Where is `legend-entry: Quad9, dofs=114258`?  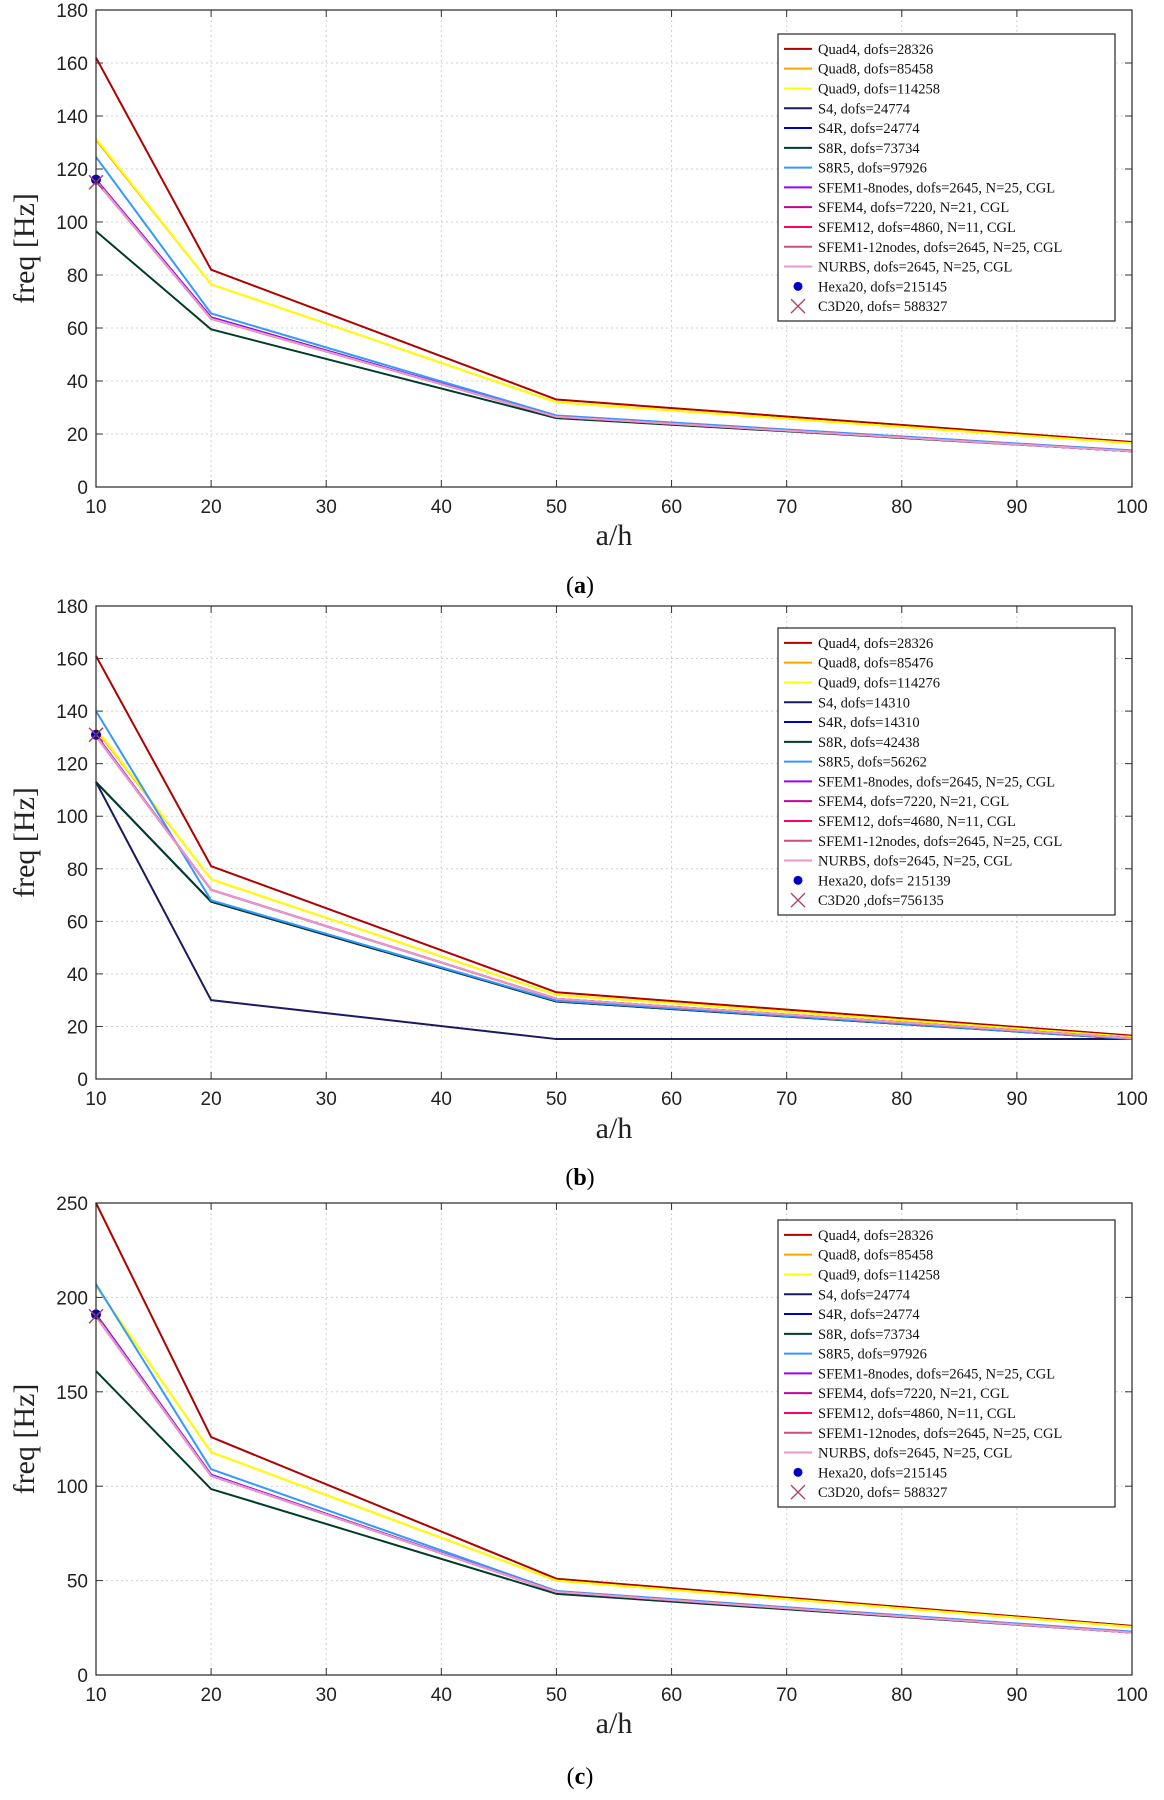 legend-entry: Quad9, dofs=114258 is located at coordinates (879, 1275).